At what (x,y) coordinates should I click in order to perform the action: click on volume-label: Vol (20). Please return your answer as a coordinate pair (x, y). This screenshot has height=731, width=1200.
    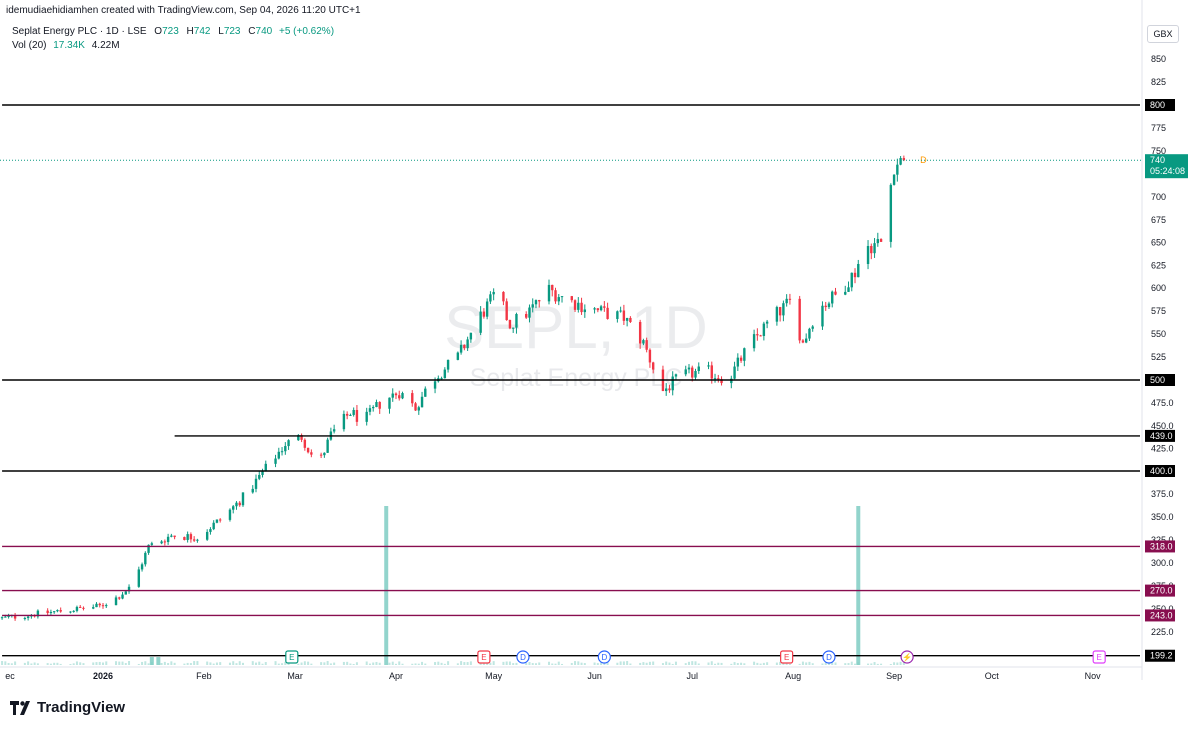
    Looking at the image, I should click on (29, 45).